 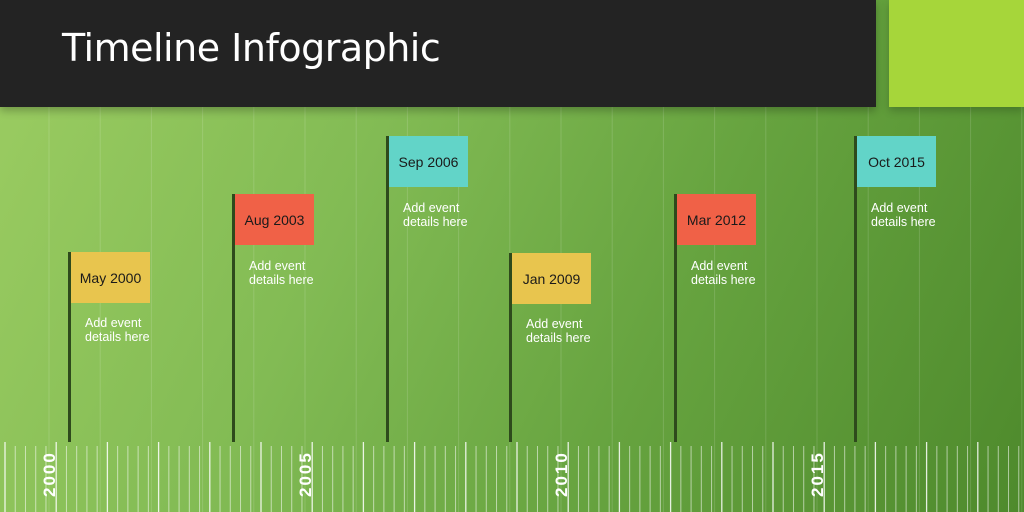 What do you see at coordinates (305, 474) in the screenshot?
I see `axis-year-label: 2005` at bounding box center [305, 474].